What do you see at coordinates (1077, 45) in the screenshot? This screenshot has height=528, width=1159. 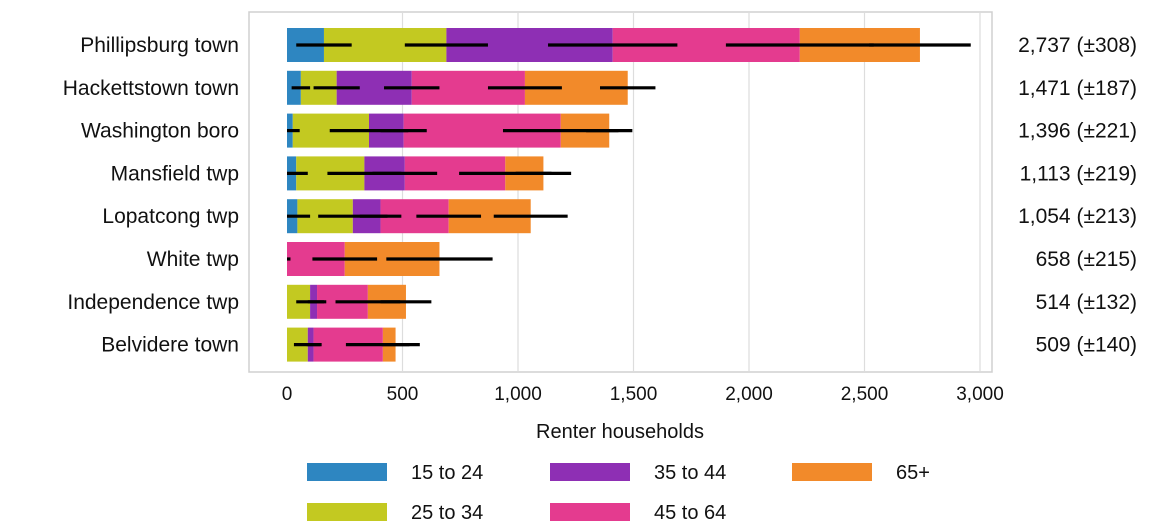 I see `total-label: 2,737 (±308)` at bounding box center [1077, 45].